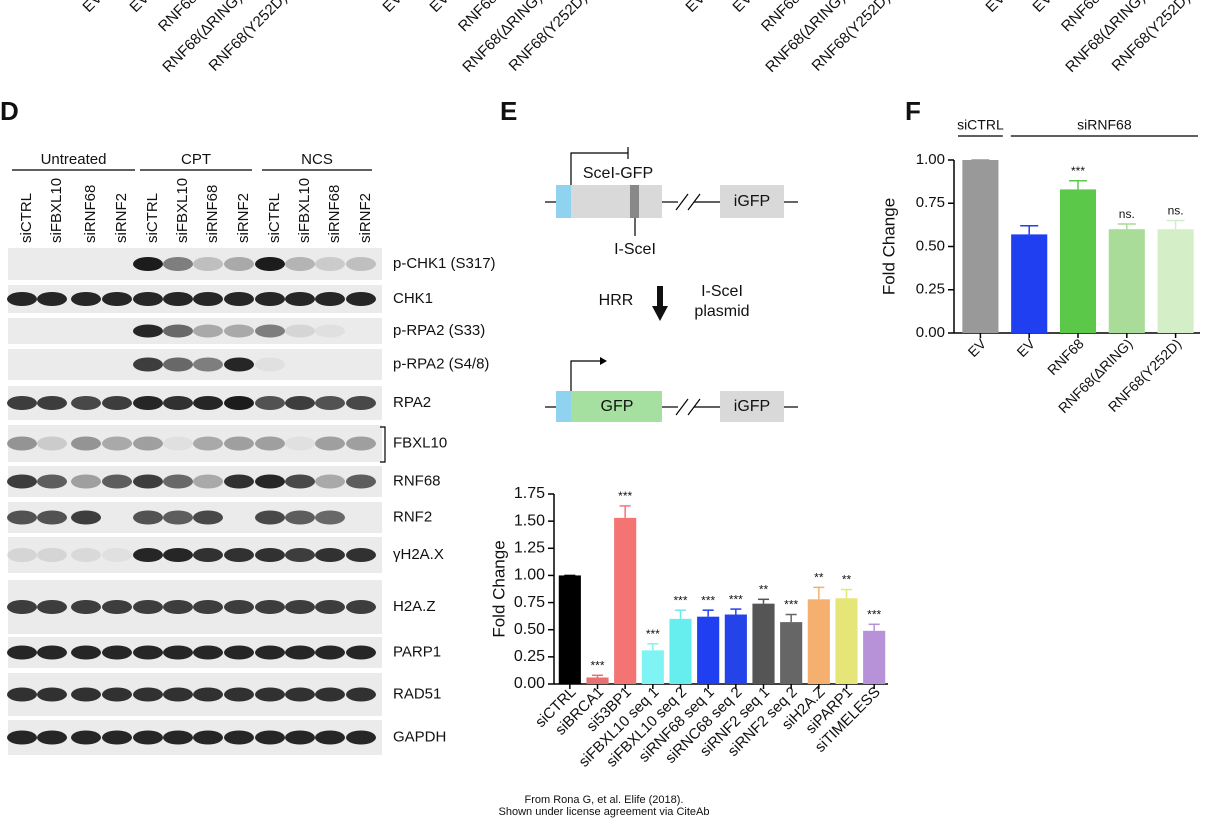 The width and height of the screenshot is (1208, 823). Describe the element at coordinates (383, 444) in the screenshot. I see `bracket` at that location.